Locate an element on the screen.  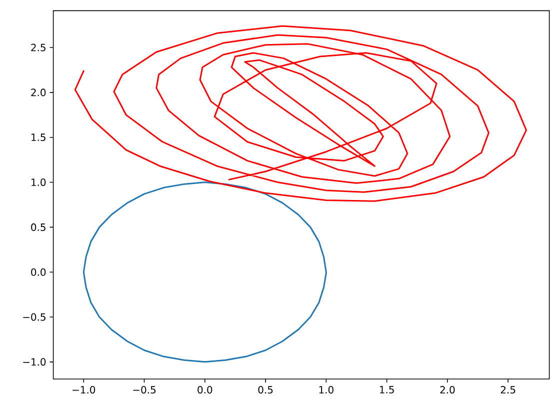
x-tick-label: 2.5 is located at coordinates (508, 390).